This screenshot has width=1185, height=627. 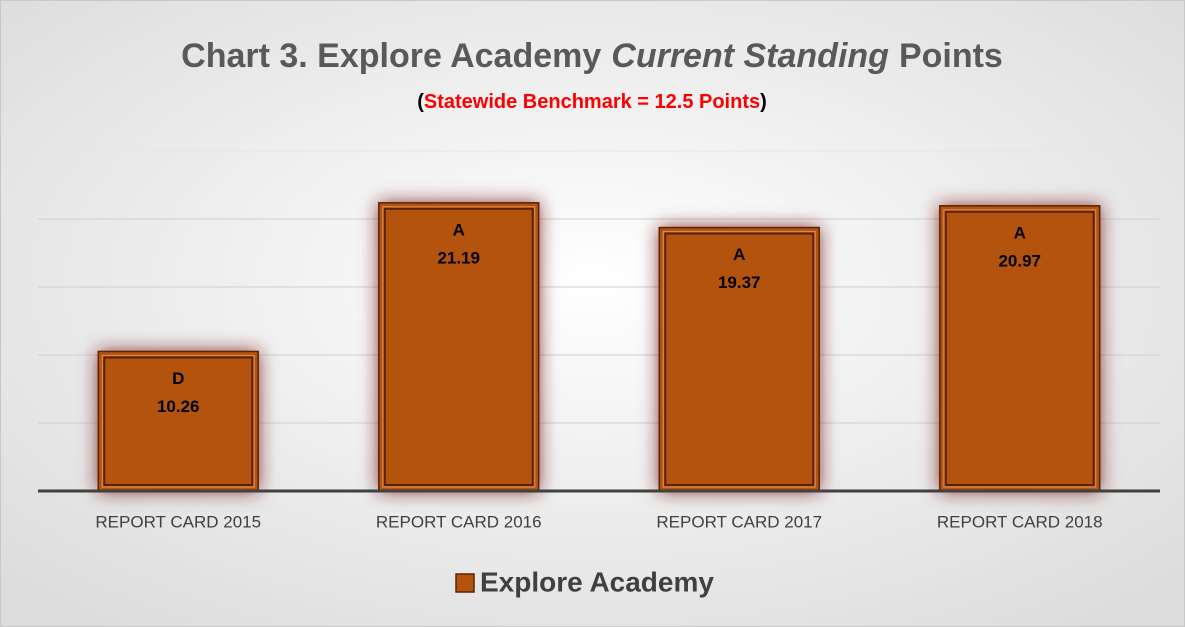 I want to click on grade-label: D, so click(x=178, y=378).